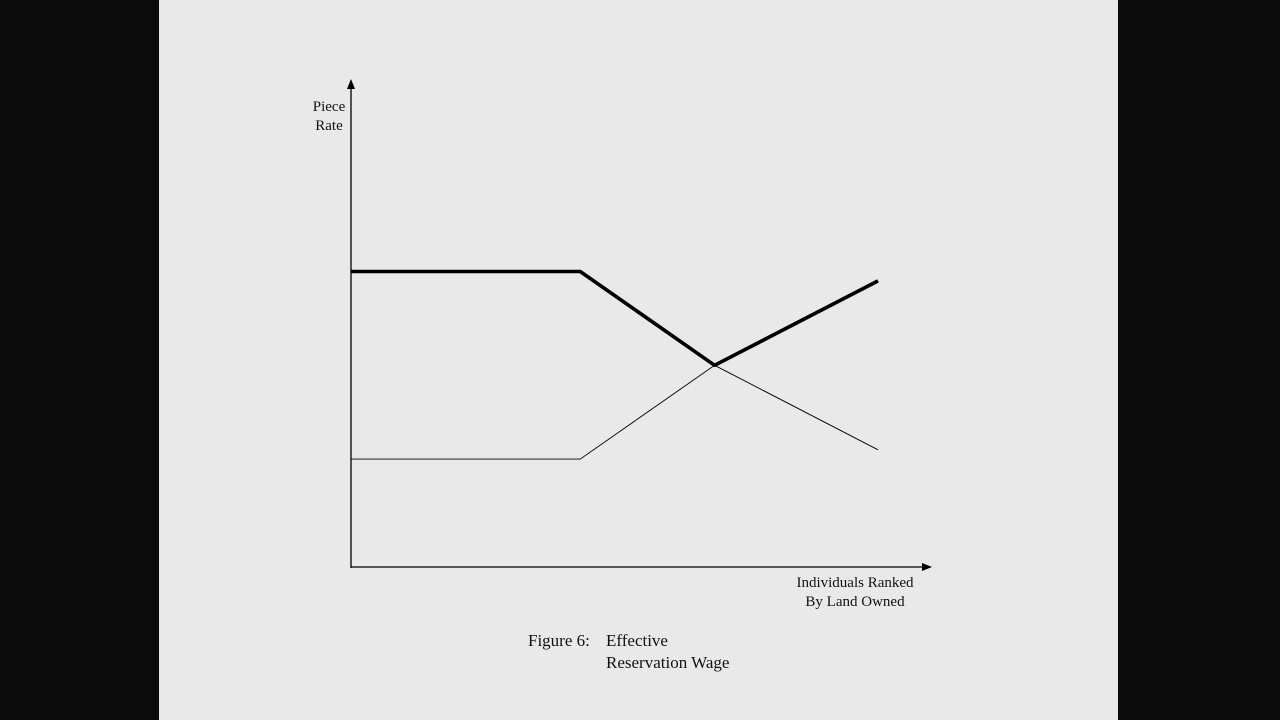  Describe the element at coordinates (615, 318) in the screenshot. I see `series-line-bold` at that location.